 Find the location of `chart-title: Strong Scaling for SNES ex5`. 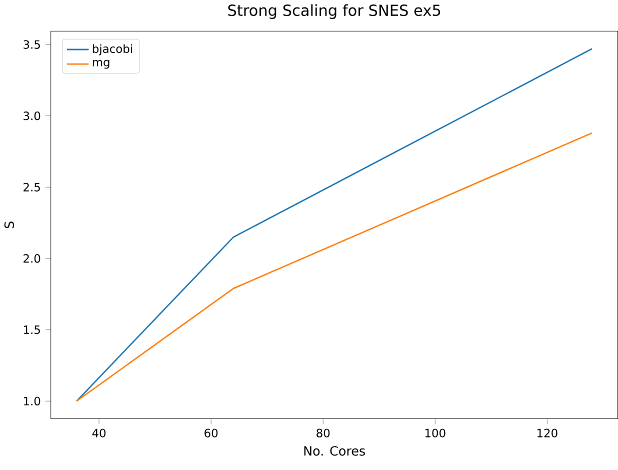

chart-title: Strong Scaling for SNES ex5 is located at coordinates (334, 12).